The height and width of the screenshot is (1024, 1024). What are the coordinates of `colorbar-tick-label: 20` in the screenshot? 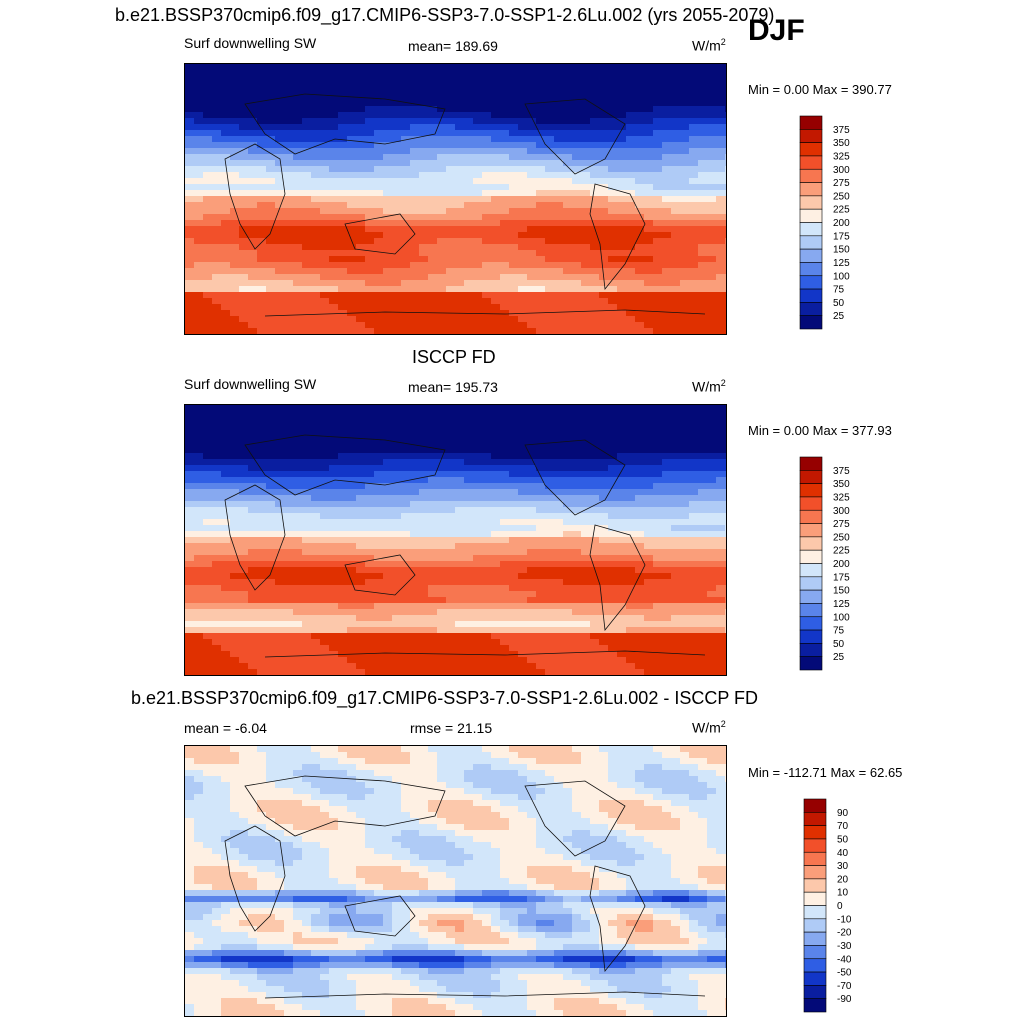 It's located at (843, 879).